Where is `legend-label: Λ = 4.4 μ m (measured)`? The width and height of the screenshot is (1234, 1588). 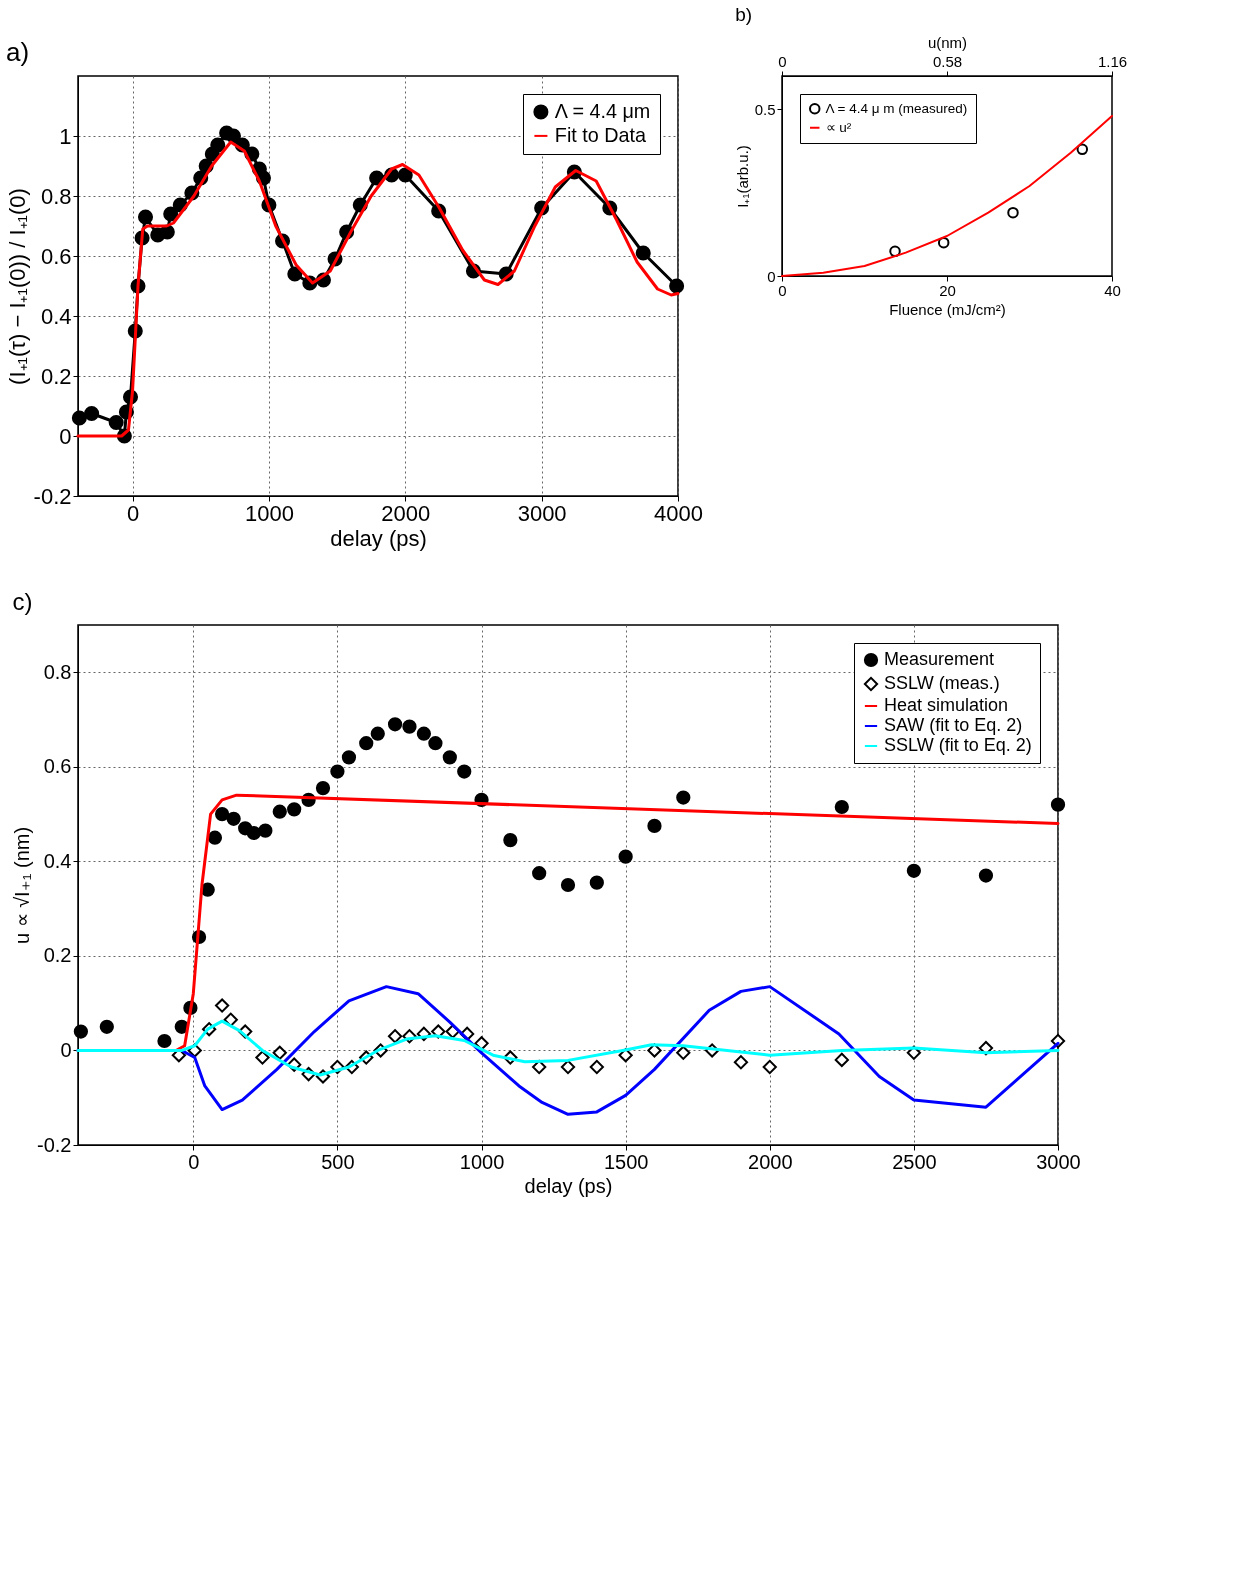
legend-label: Λ = 4.4 μ m (measured) is located at coordinates (896, 108).